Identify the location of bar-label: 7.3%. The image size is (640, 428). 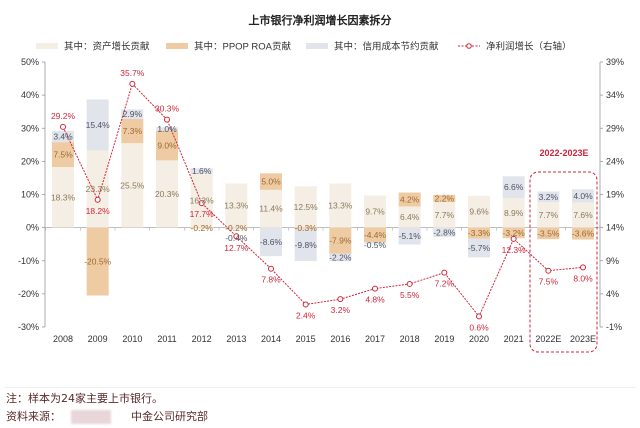
(133, 131).